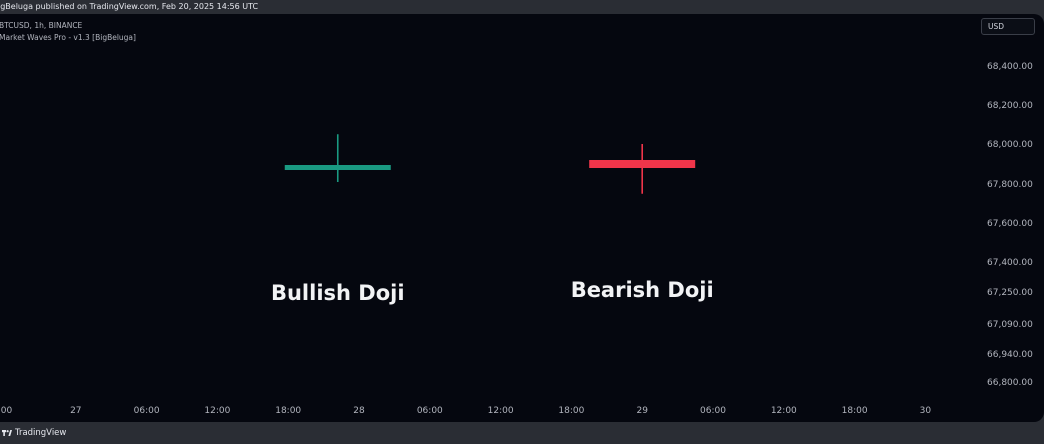  Describe the element at coordinates (642, 411) in the screenshot. I see `x-tick-label: 29` at that location.